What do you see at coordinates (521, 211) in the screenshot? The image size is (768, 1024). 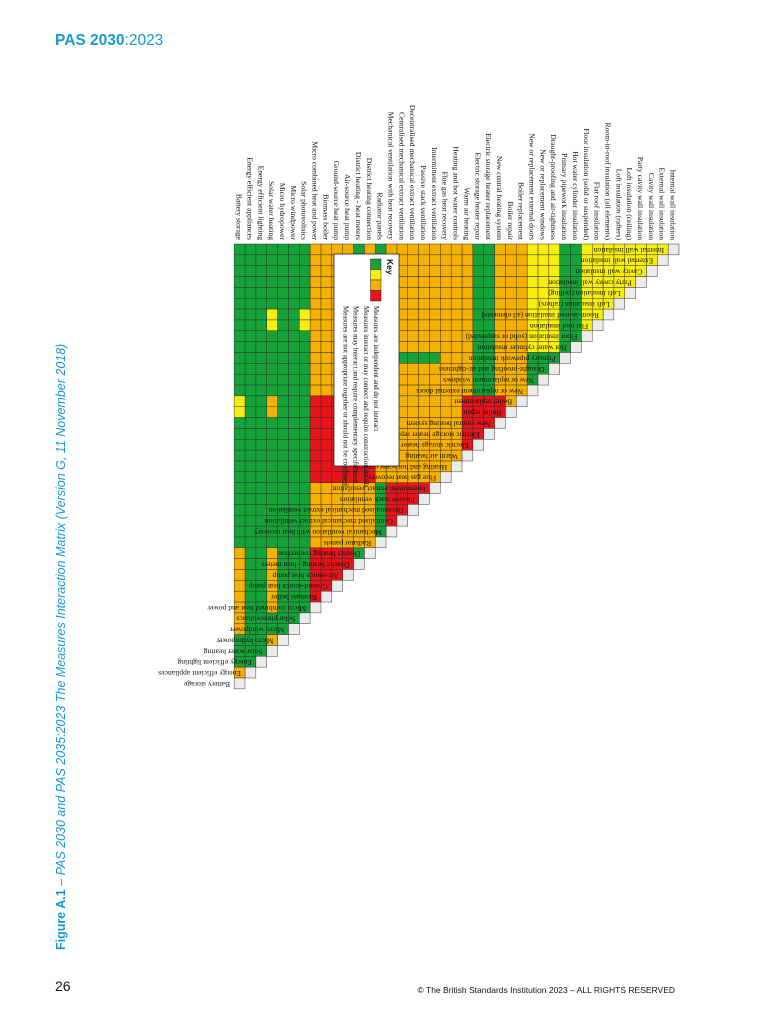 I see `matrix-row-label: Boiler replacement` at bounding box center [521, 211].